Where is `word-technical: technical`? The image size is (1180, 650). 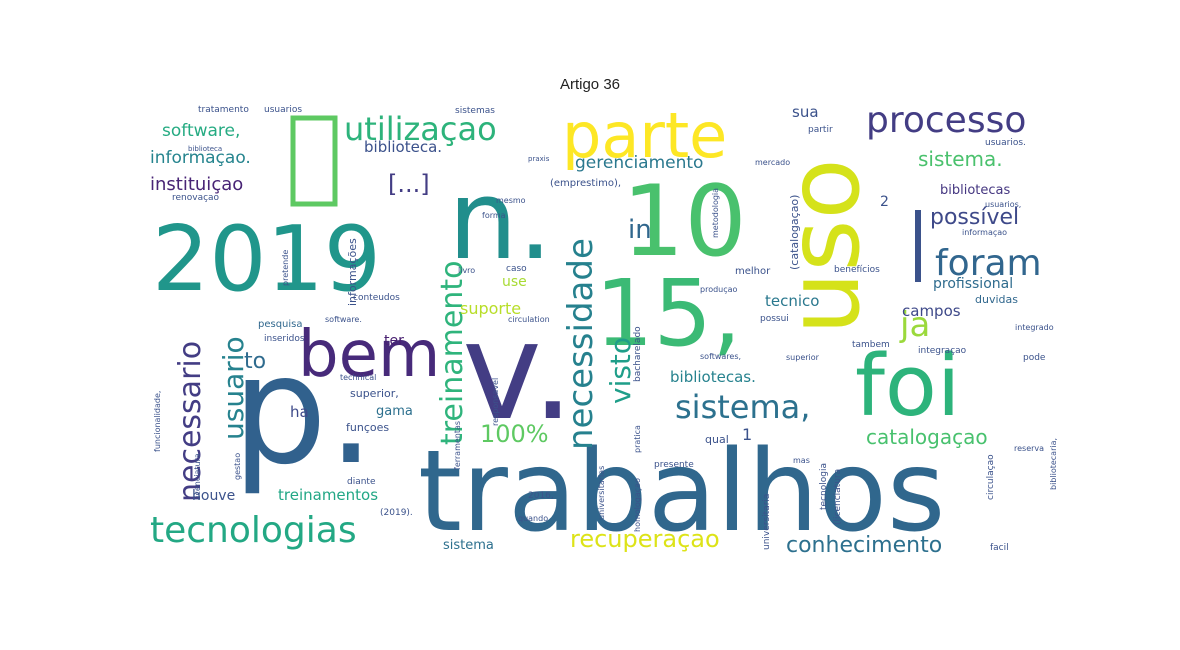
word-technical: technical is located at coordinates (358, 377).